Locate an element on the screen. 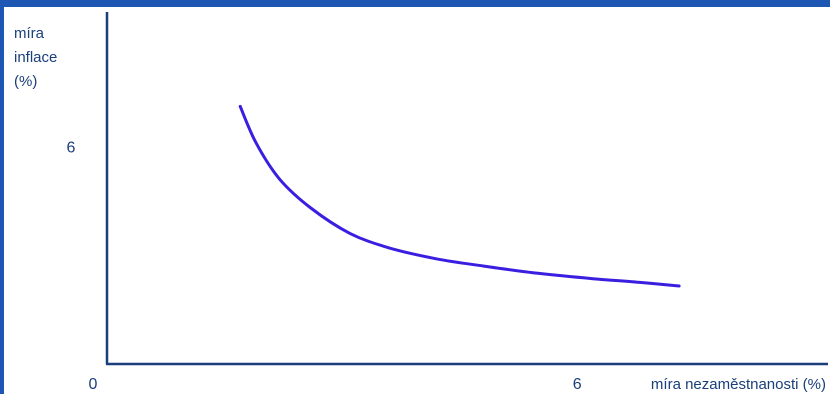 Image resolution: width=830 pixels, height=394 pixels. left-frame-bar is located at coordinates (2, 197).